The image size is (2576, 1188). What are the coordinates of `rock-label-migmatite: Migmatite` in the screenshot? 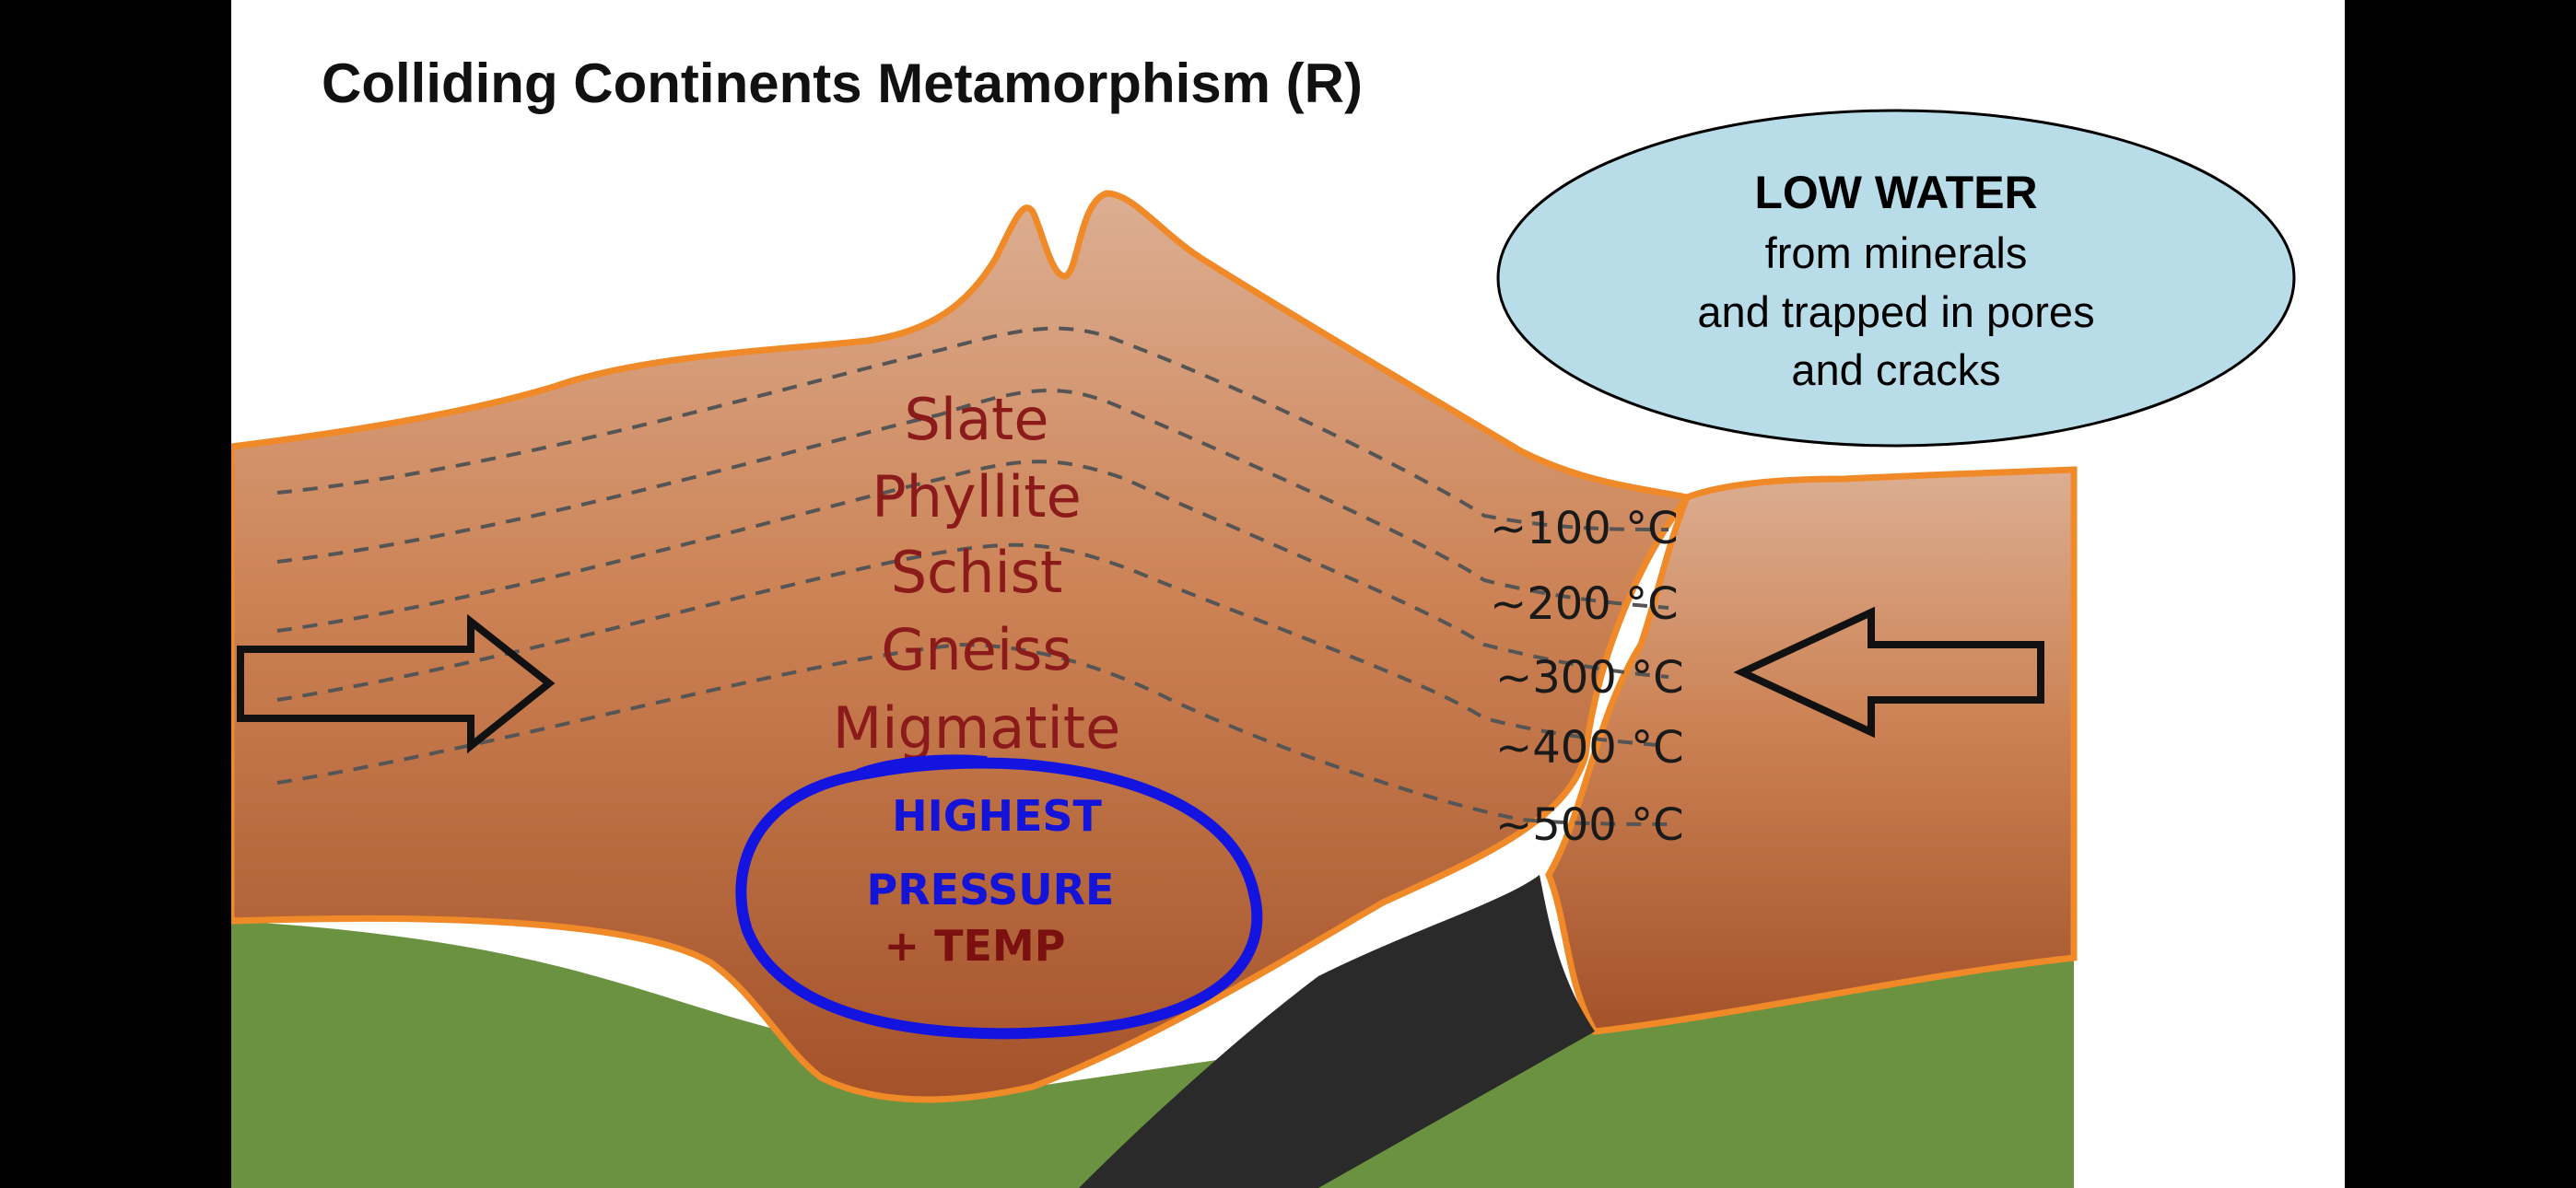 It's located at (976, 728).